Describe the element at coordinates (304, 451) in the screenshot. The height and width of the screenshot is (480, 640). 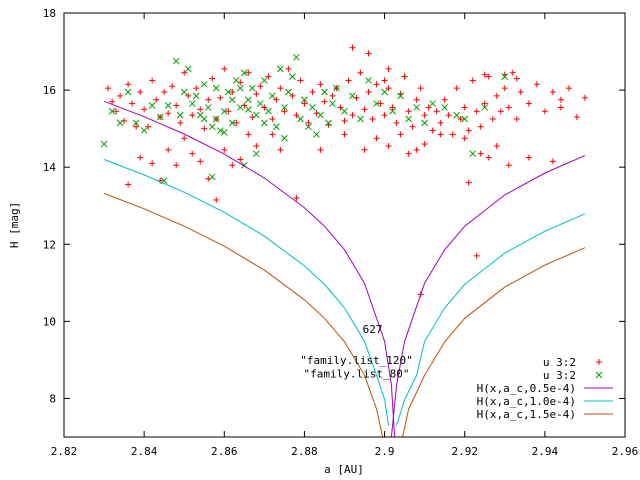
I see `x-tick-label: 2.88` at that location.